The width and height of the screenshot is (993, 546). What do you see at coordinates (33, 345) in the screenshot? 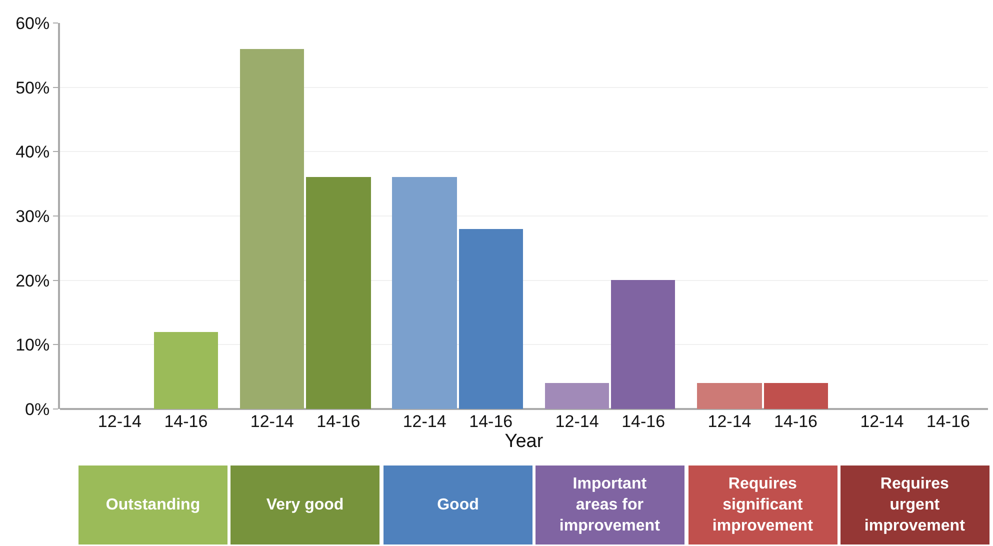
I see `y-tick-label: 10%` at bounding box center [33, 345].